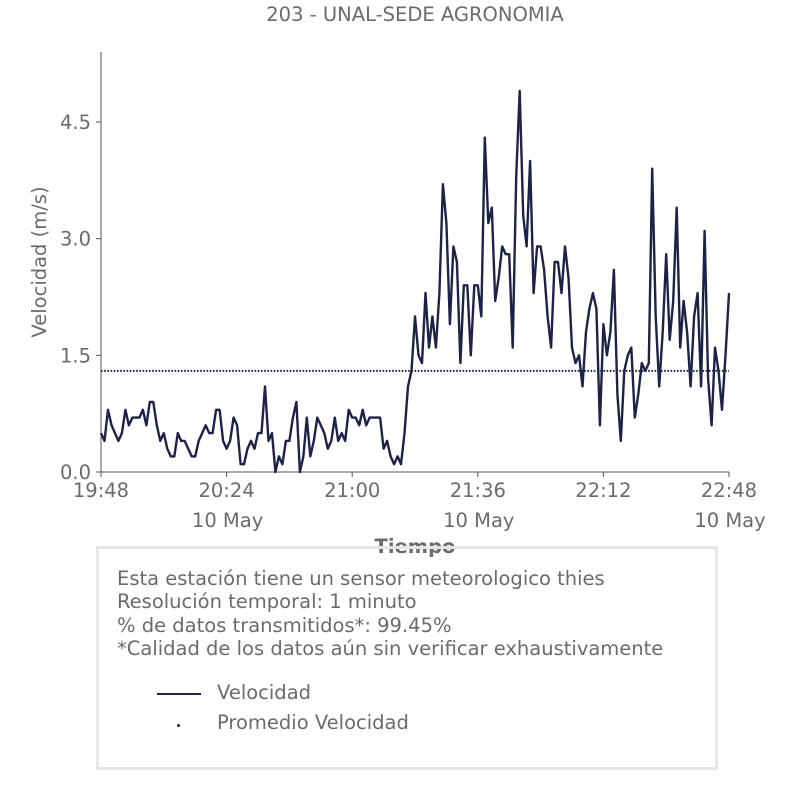 The height and width of the screenshot is (806, 806). Describe the element at coordinates (75, 239) in the screenshot. I see `y-tick-label: 3.0` at that location.